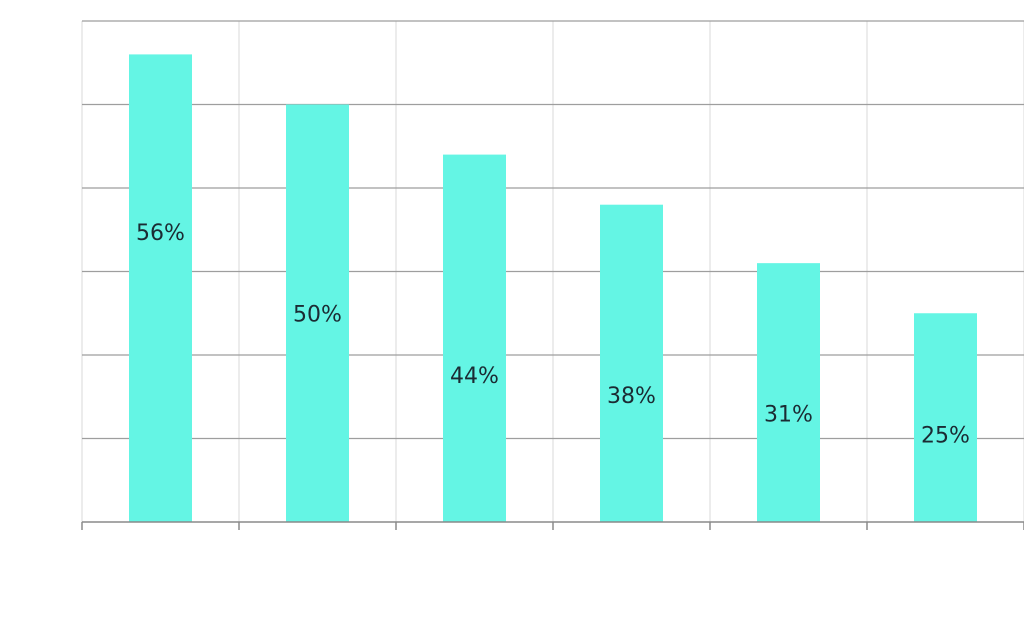 This screenshot has width=1024, height=630. Describe the element at coordinates (631, 396) in the screenshot. I see `bar-data-label: 38%` at that location.